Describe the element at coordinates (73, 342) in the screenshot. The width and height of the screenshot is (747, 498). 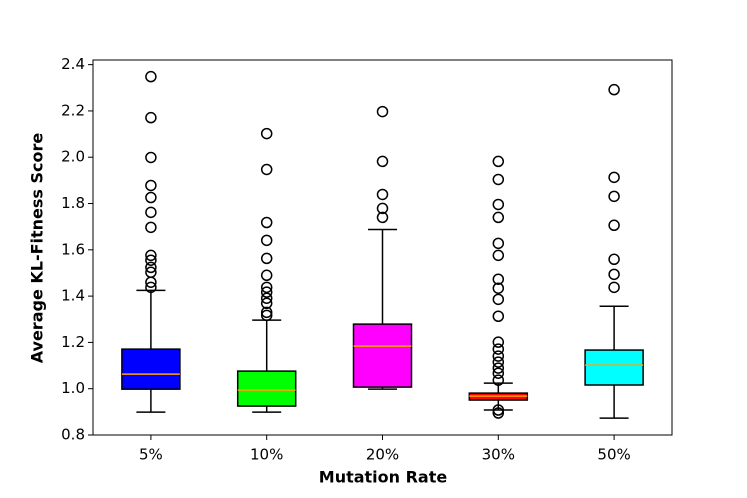
I see `y-tick-label: 1.2` at that location.